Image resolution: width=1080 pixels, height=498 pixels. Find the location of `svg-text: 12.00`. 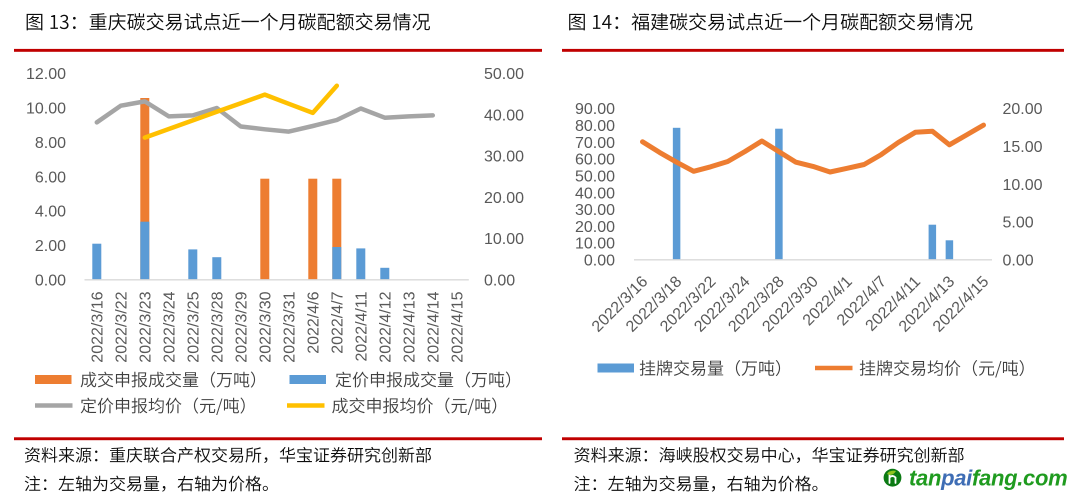

svg-text: 12.00 is located at coordinates (46, 74).